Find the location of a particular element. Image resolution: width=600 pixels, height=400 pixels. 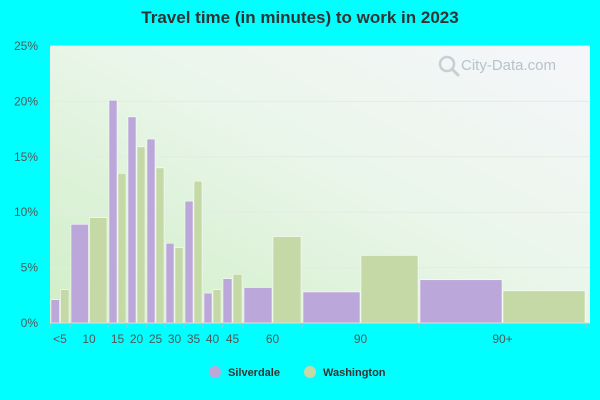

y-tick-label: 15% is located at coordinates (26, 157).